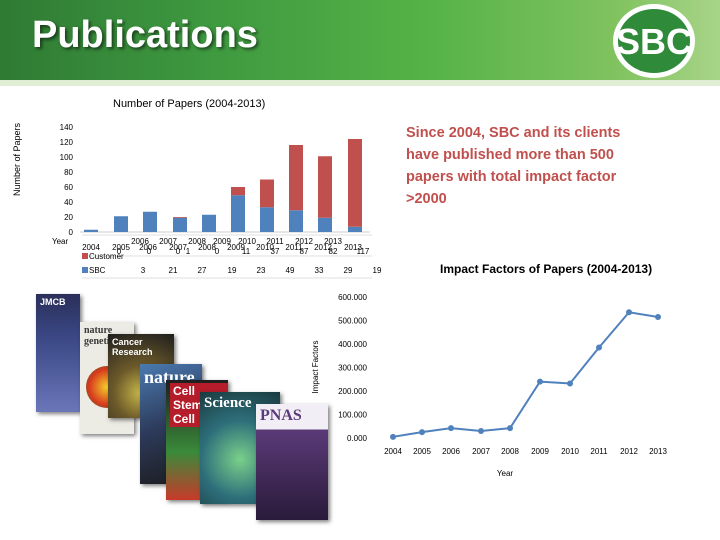 This screenshot has width=720, height=540. Describe the element at coordinates (67, 142) in the screenshot. I see `bar-ytick-label: 120` at that location.